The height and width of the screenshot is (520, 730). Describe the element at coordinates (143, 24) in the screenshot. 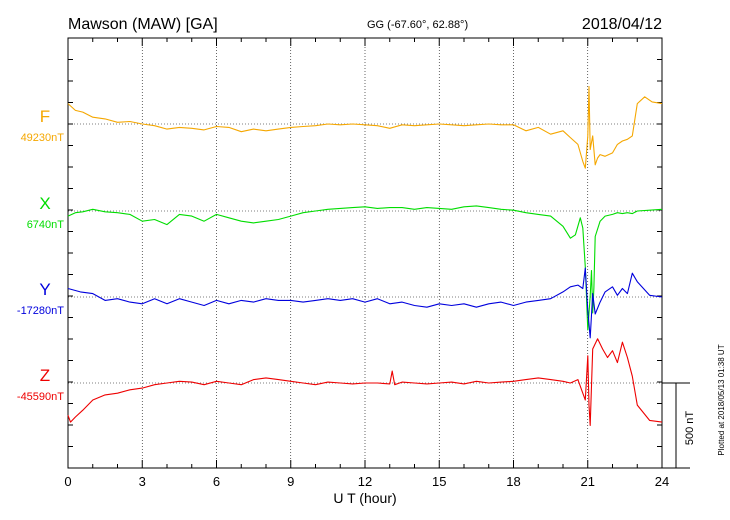

I see `station-title: Mawson (MAW) [GA]` at that location.